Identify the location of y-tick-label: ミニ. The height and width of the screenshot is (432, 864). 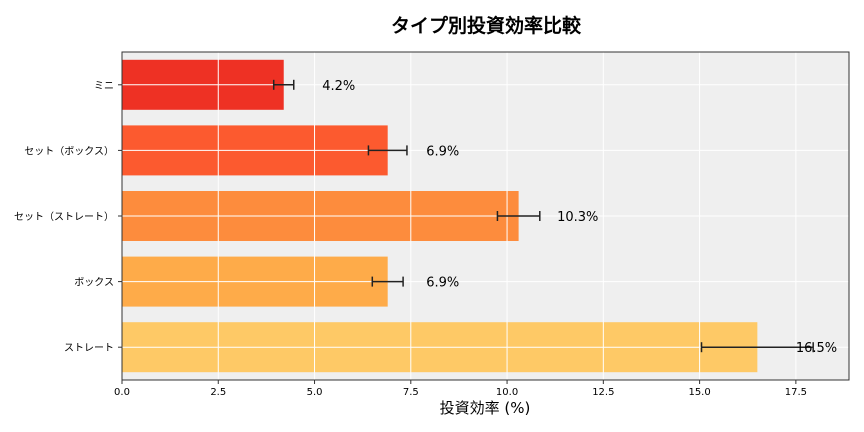
(104, 86).